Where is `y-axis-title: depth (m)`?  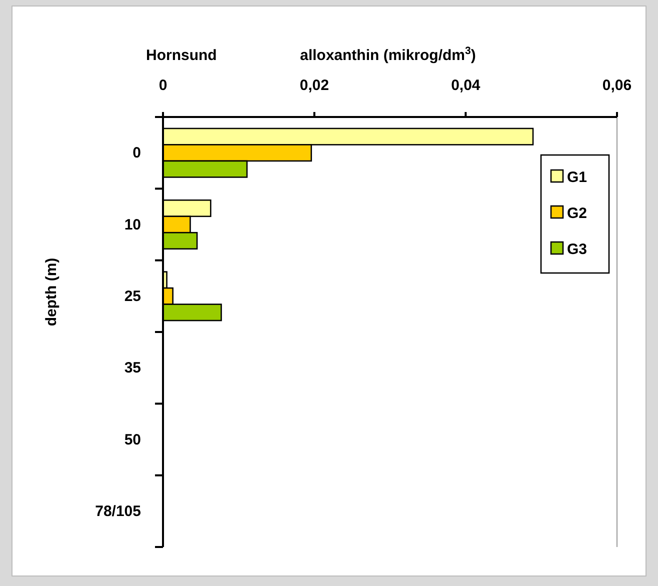 y-axis-title: depth (m) is located at coordinates (51, 292).